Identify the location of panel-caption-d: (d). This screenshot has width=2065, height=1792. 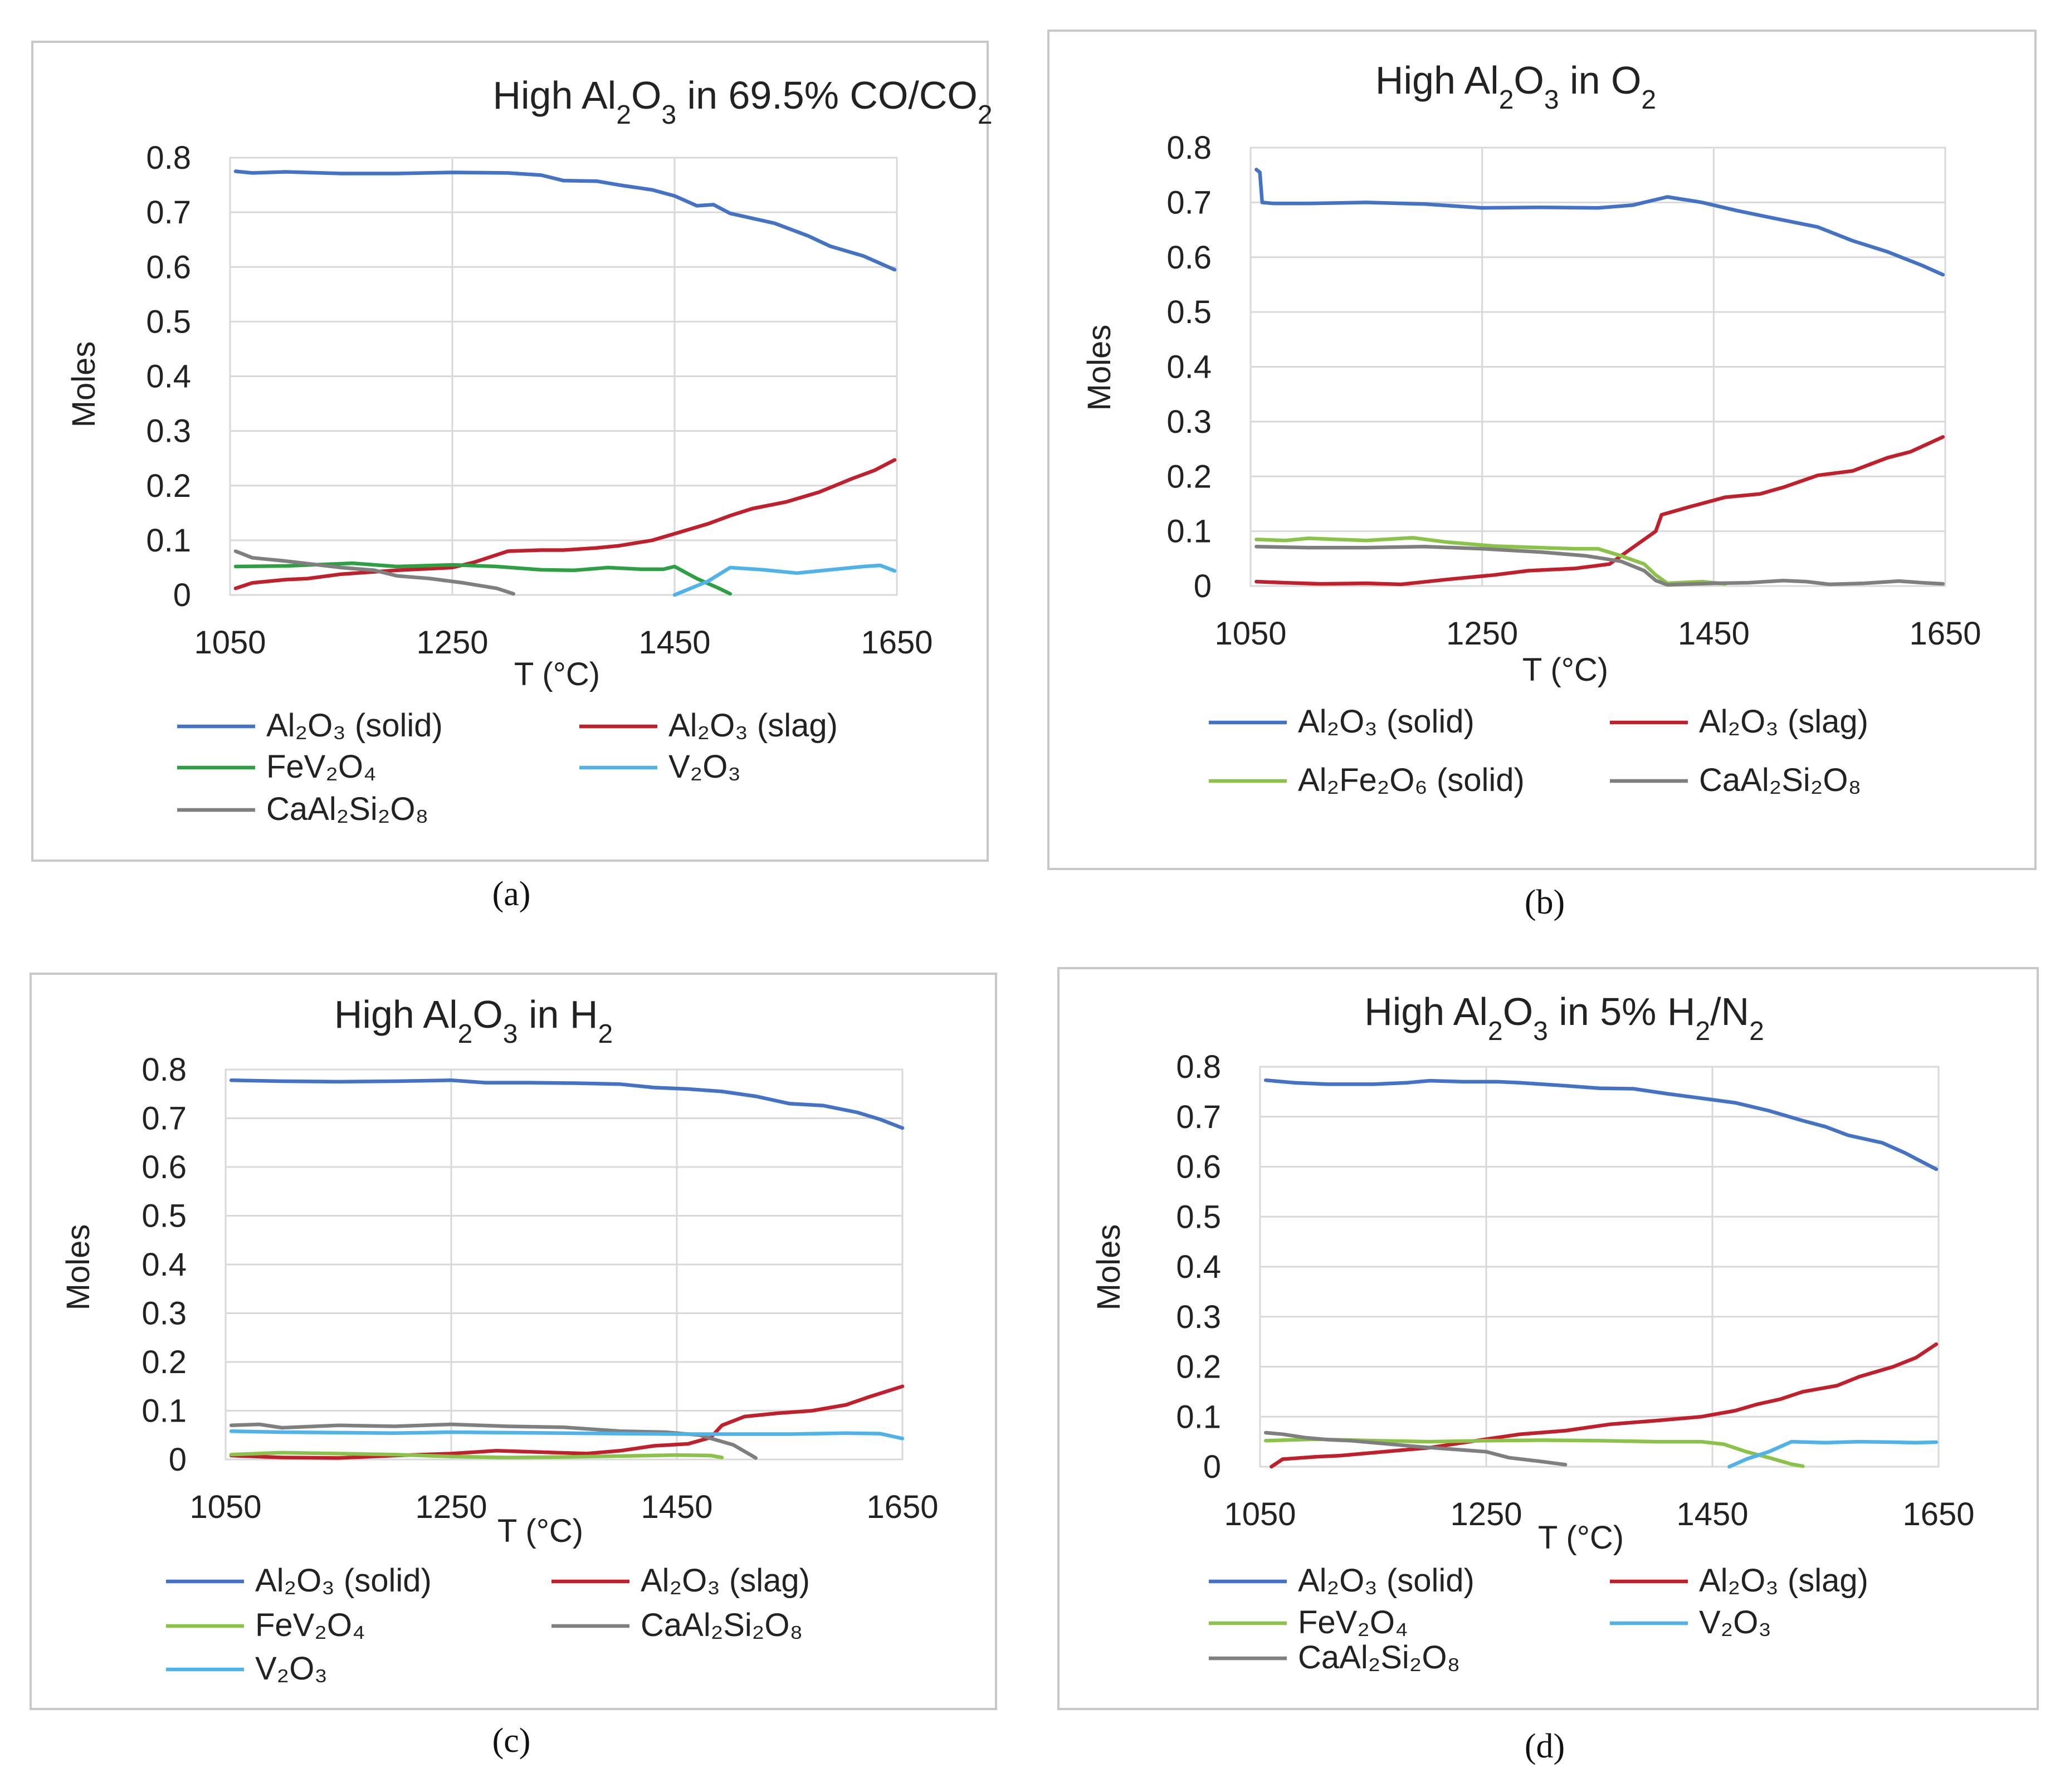
(1545, 1746).